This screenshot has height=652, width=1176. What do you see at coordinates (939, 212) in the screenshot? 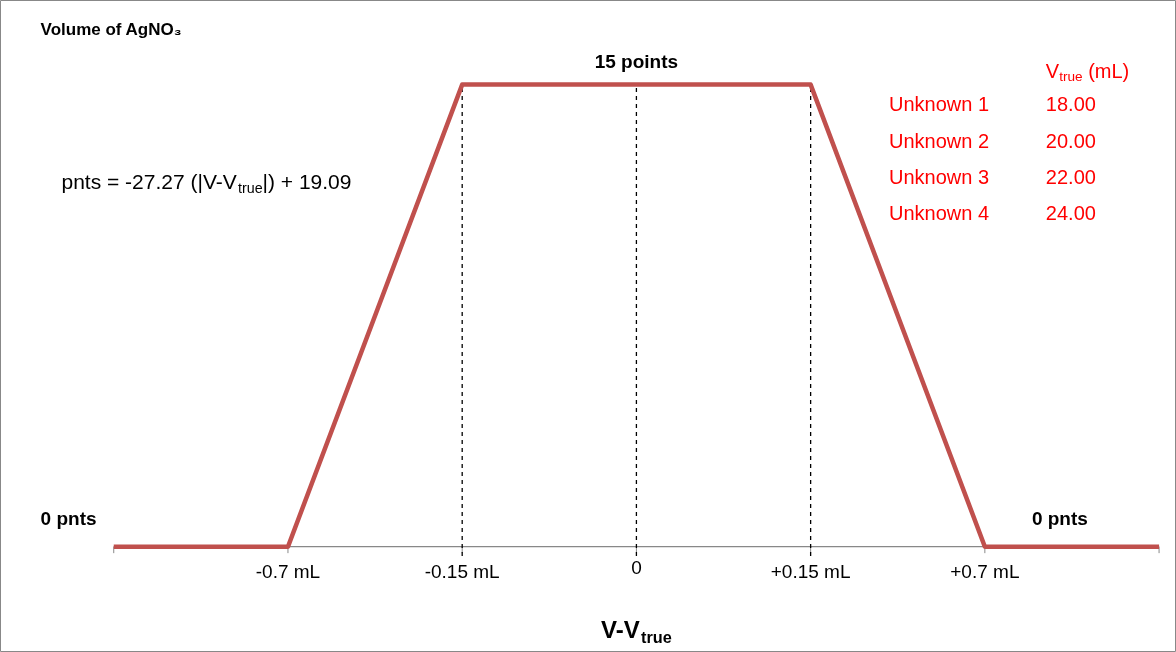
I see `annotation: Unknown 4` at bounding box center [939, 212].